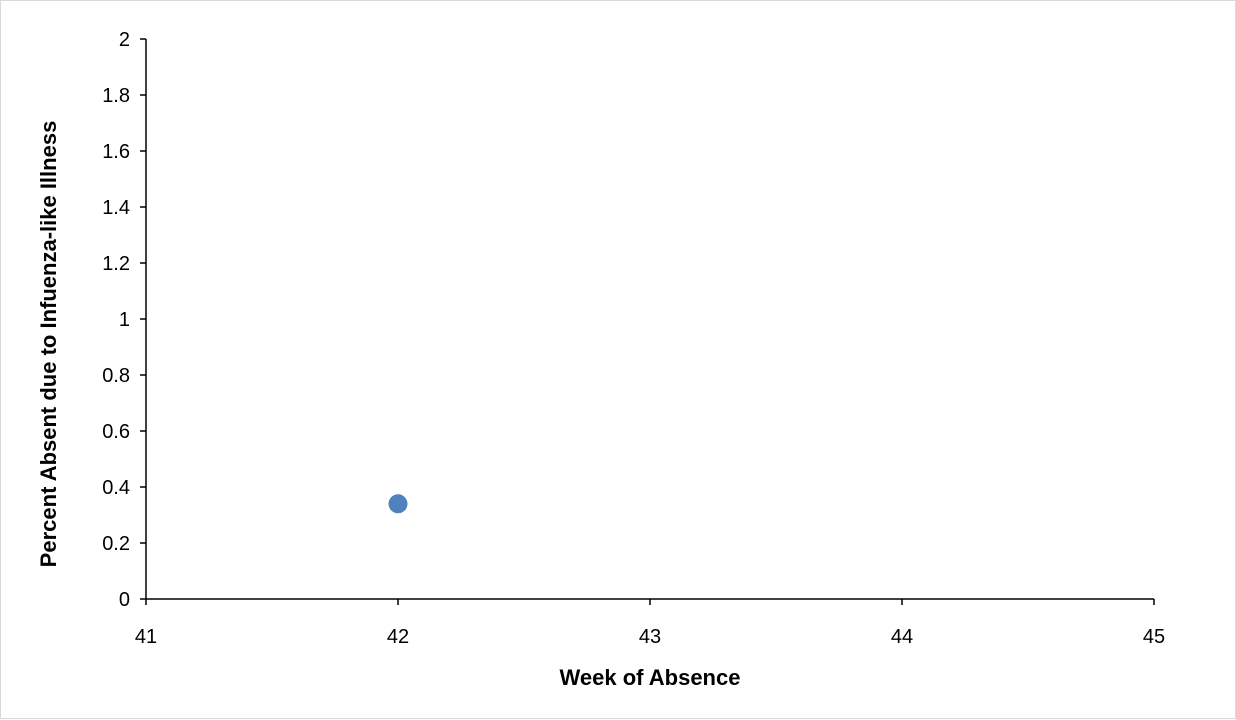 The height and width of the screenshot is (720, 1236). What do you see at coordinates (116, 264) in the screenshot?
I see `y-tick-label: 1.2` at bounding box center [116, 264].